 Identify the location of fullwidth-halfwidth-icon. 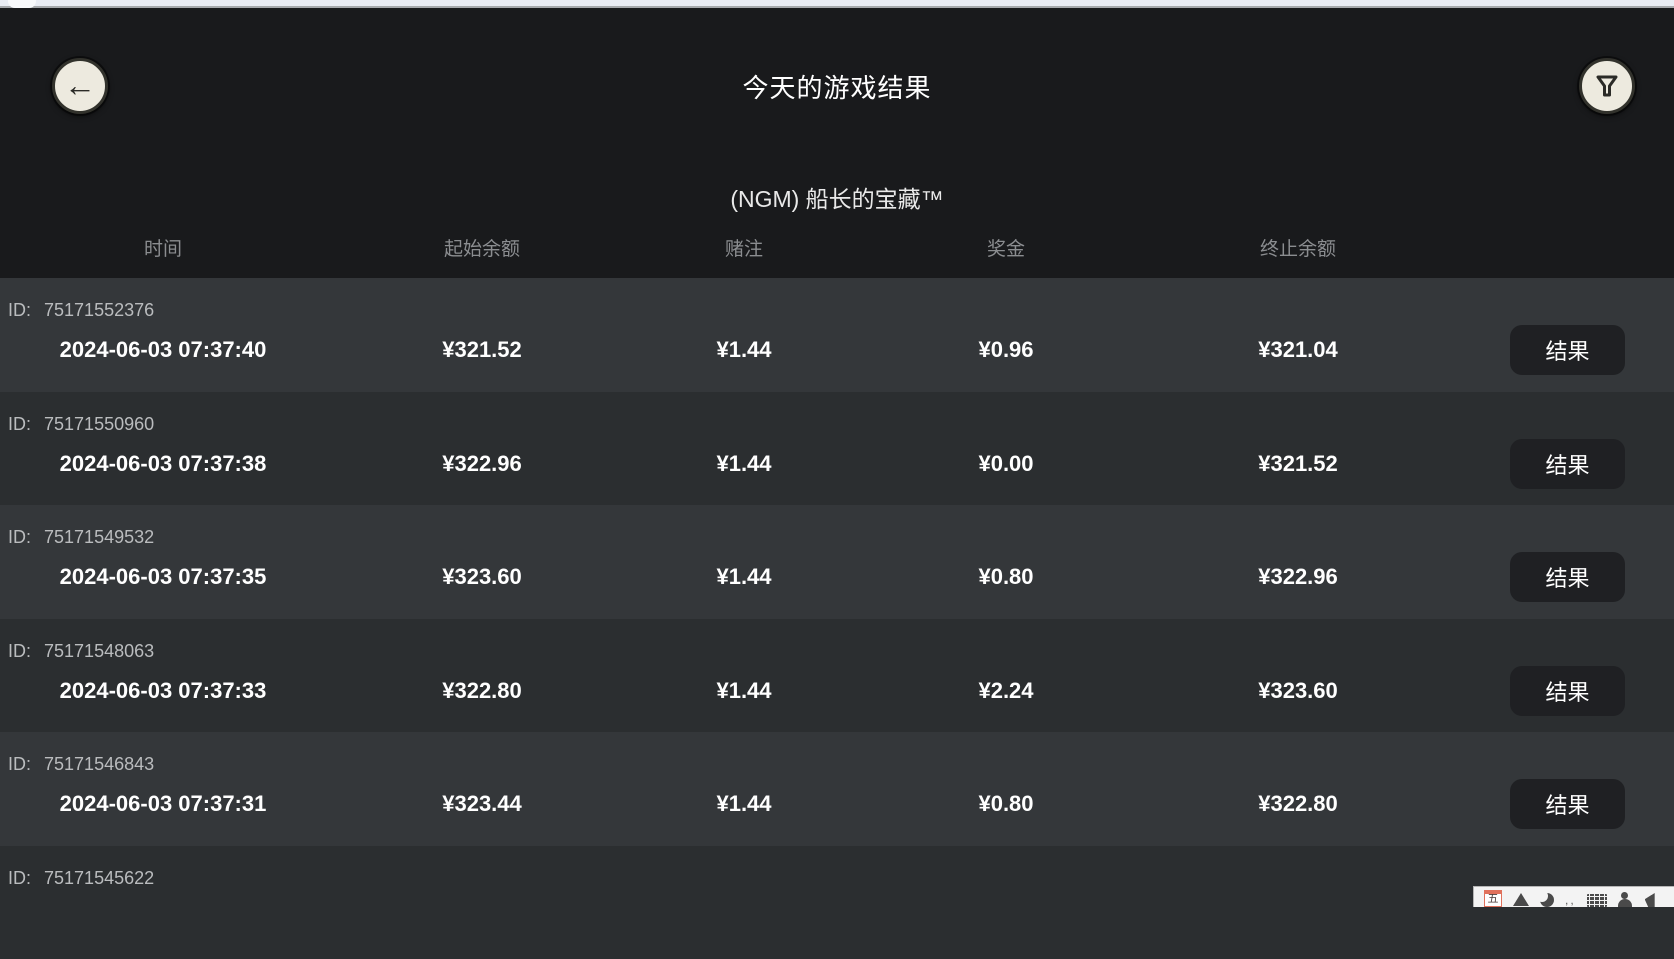
(1547, 900).